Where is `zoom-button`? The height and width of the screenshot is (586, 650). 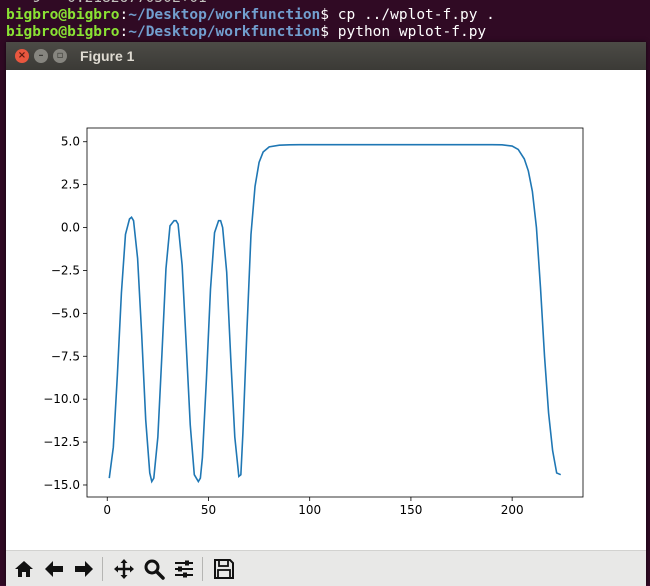
zoom-button is located at coordinates (154, 569).